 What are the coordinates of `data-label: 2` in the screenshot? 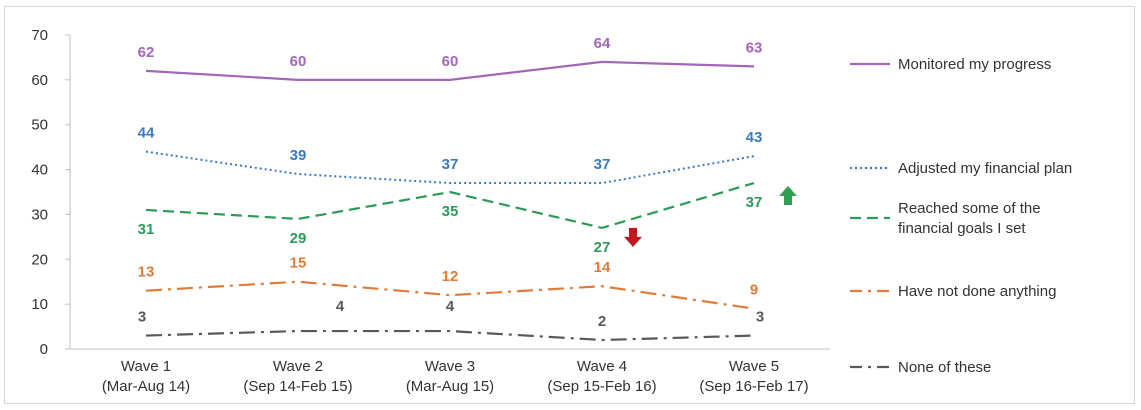 It's located at (602, 321).